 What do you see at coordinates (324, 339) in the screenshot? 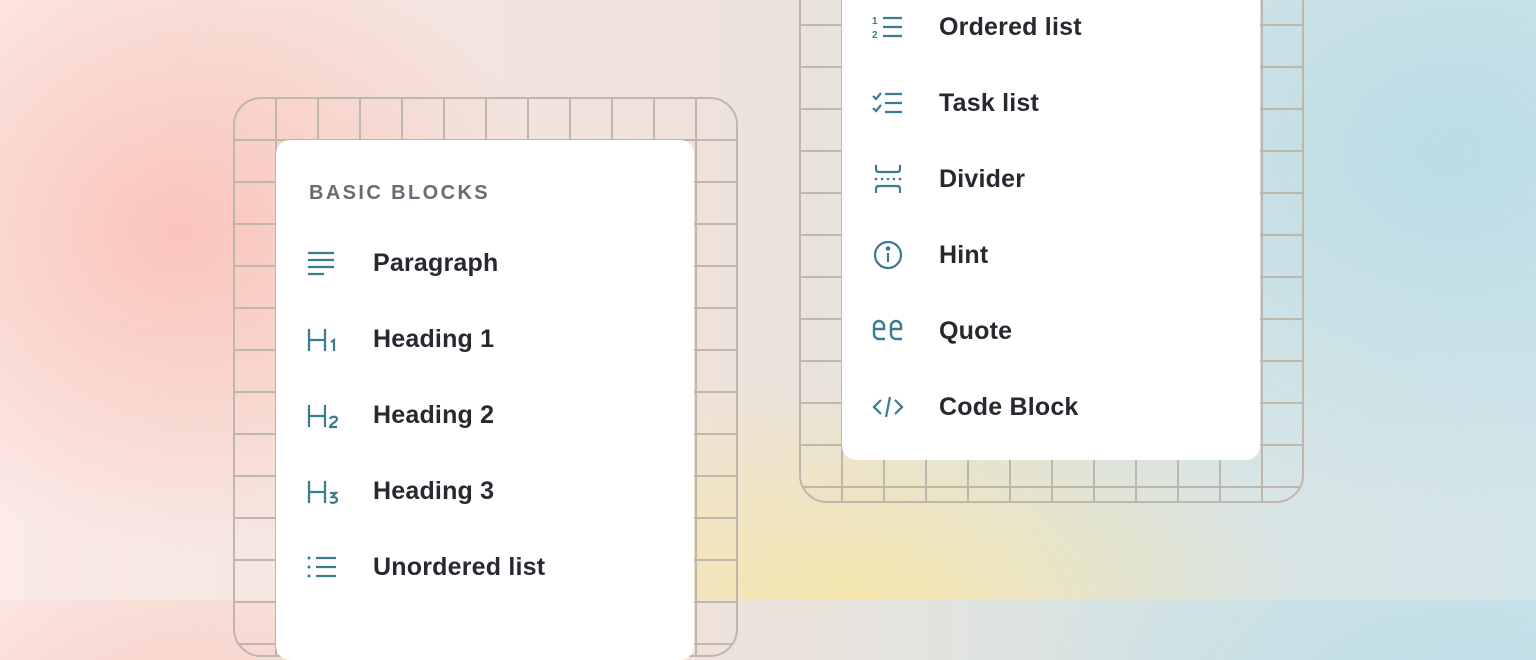
I see `heading-1-icon` at bounding box center [324, 339].